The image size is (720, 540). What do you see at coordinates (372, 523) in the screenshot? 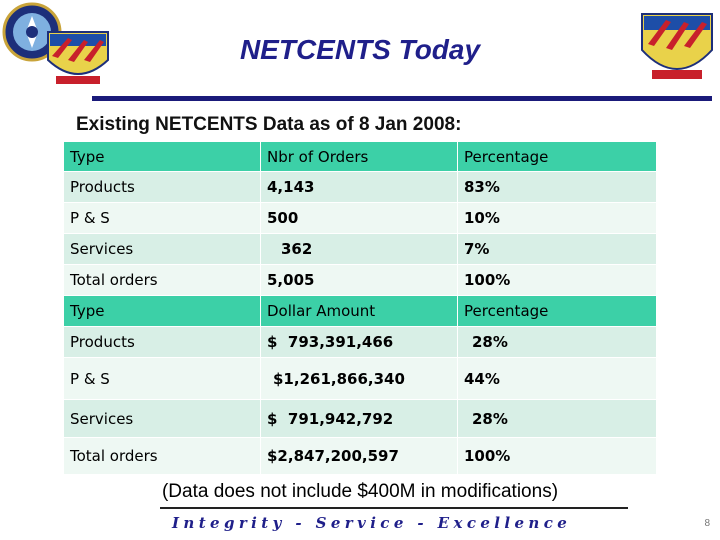
I see `footer-motto: Integrity - Service - Excellence` at bounding box center [372, 523].